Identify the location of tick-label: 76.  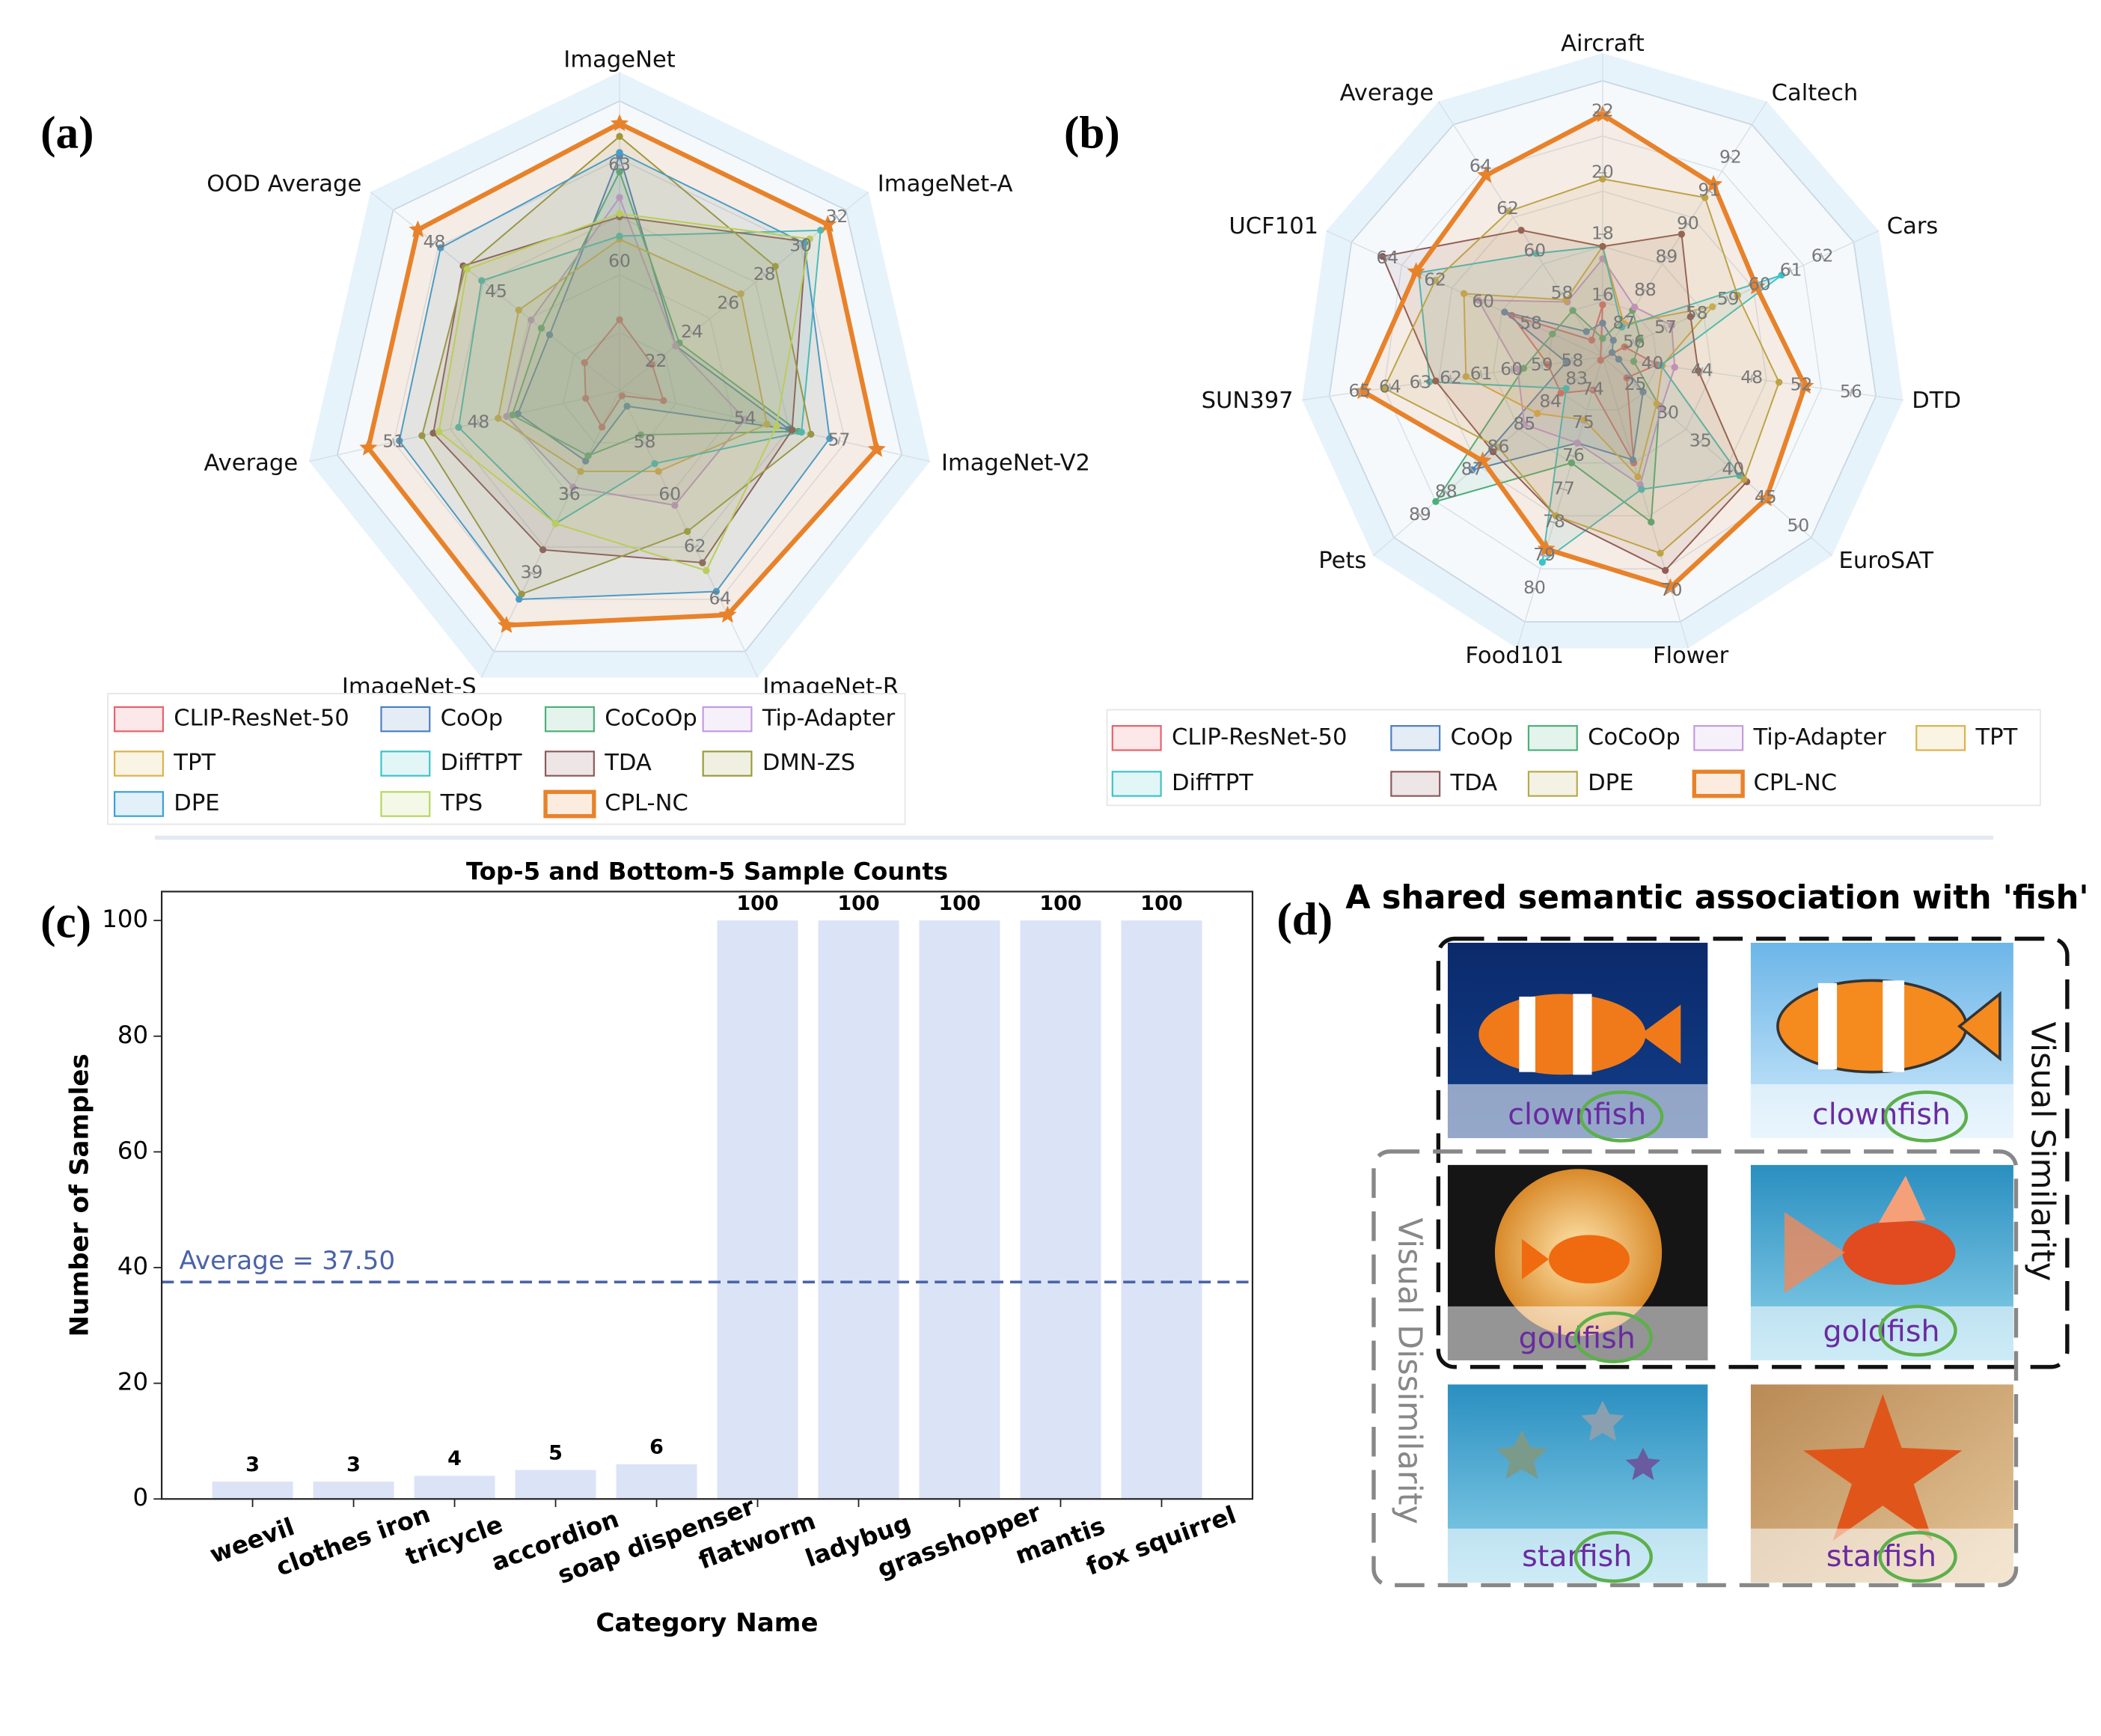
(1574, 455).